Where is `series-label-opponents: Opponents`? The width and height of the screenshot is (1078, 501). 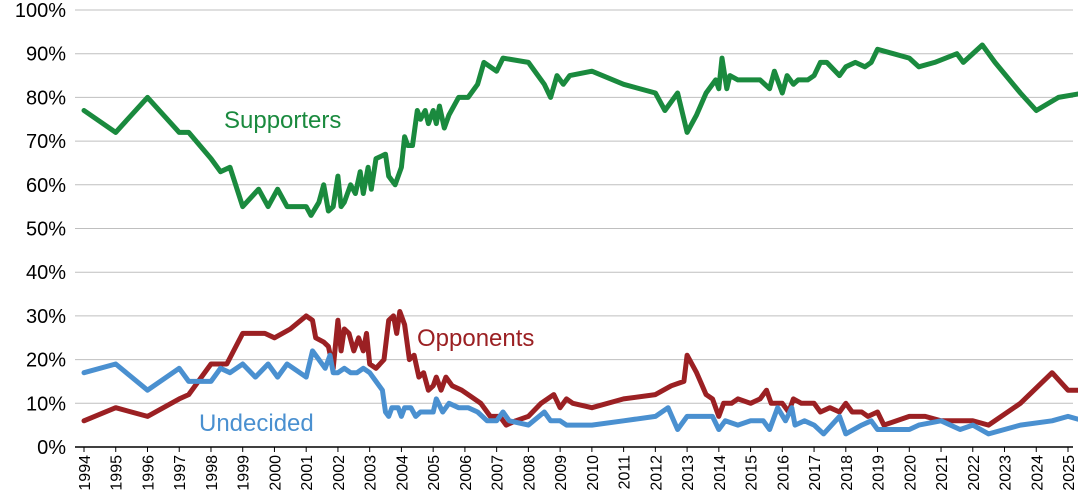 series-label-opponents: Opponents is located at coordinates (475, 338).